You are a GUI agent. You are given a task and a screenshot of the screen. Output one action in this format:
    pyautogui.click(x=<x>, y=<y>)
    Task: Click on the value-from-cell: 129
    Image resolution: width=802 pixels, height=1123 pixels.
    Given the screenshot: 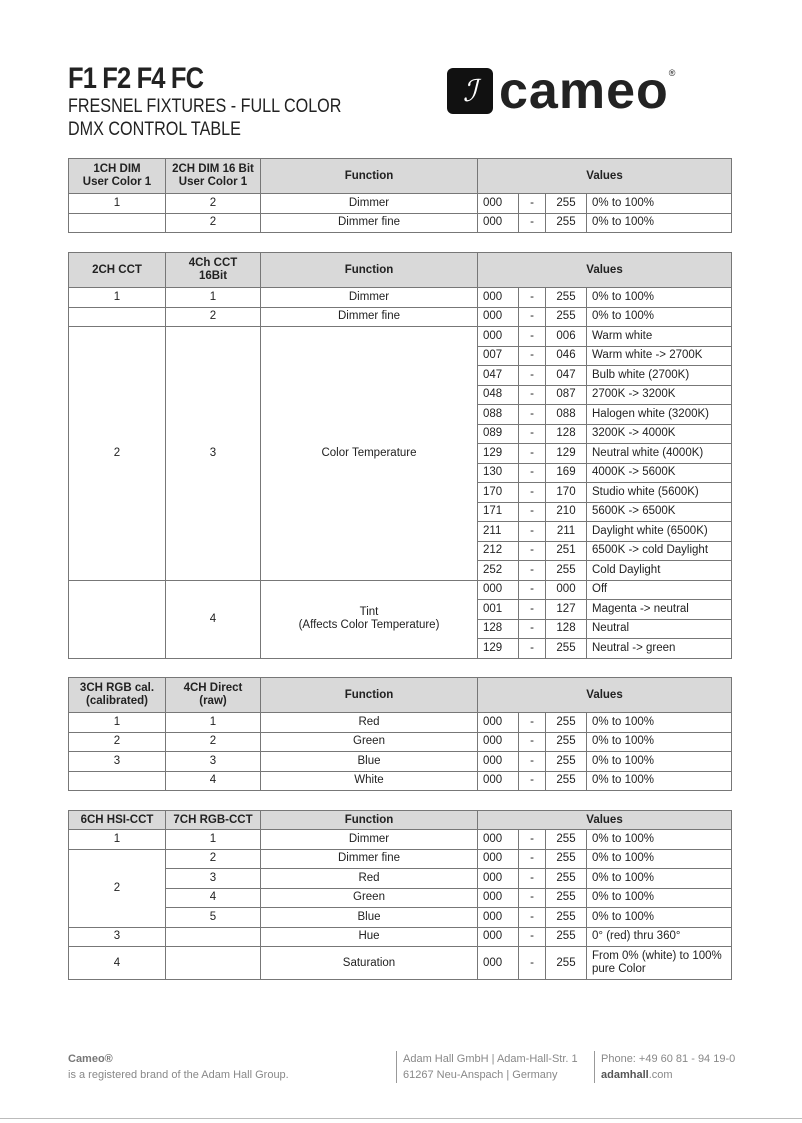 What is the action you would take?
    pyautogui.click(x=498, y=648)
    